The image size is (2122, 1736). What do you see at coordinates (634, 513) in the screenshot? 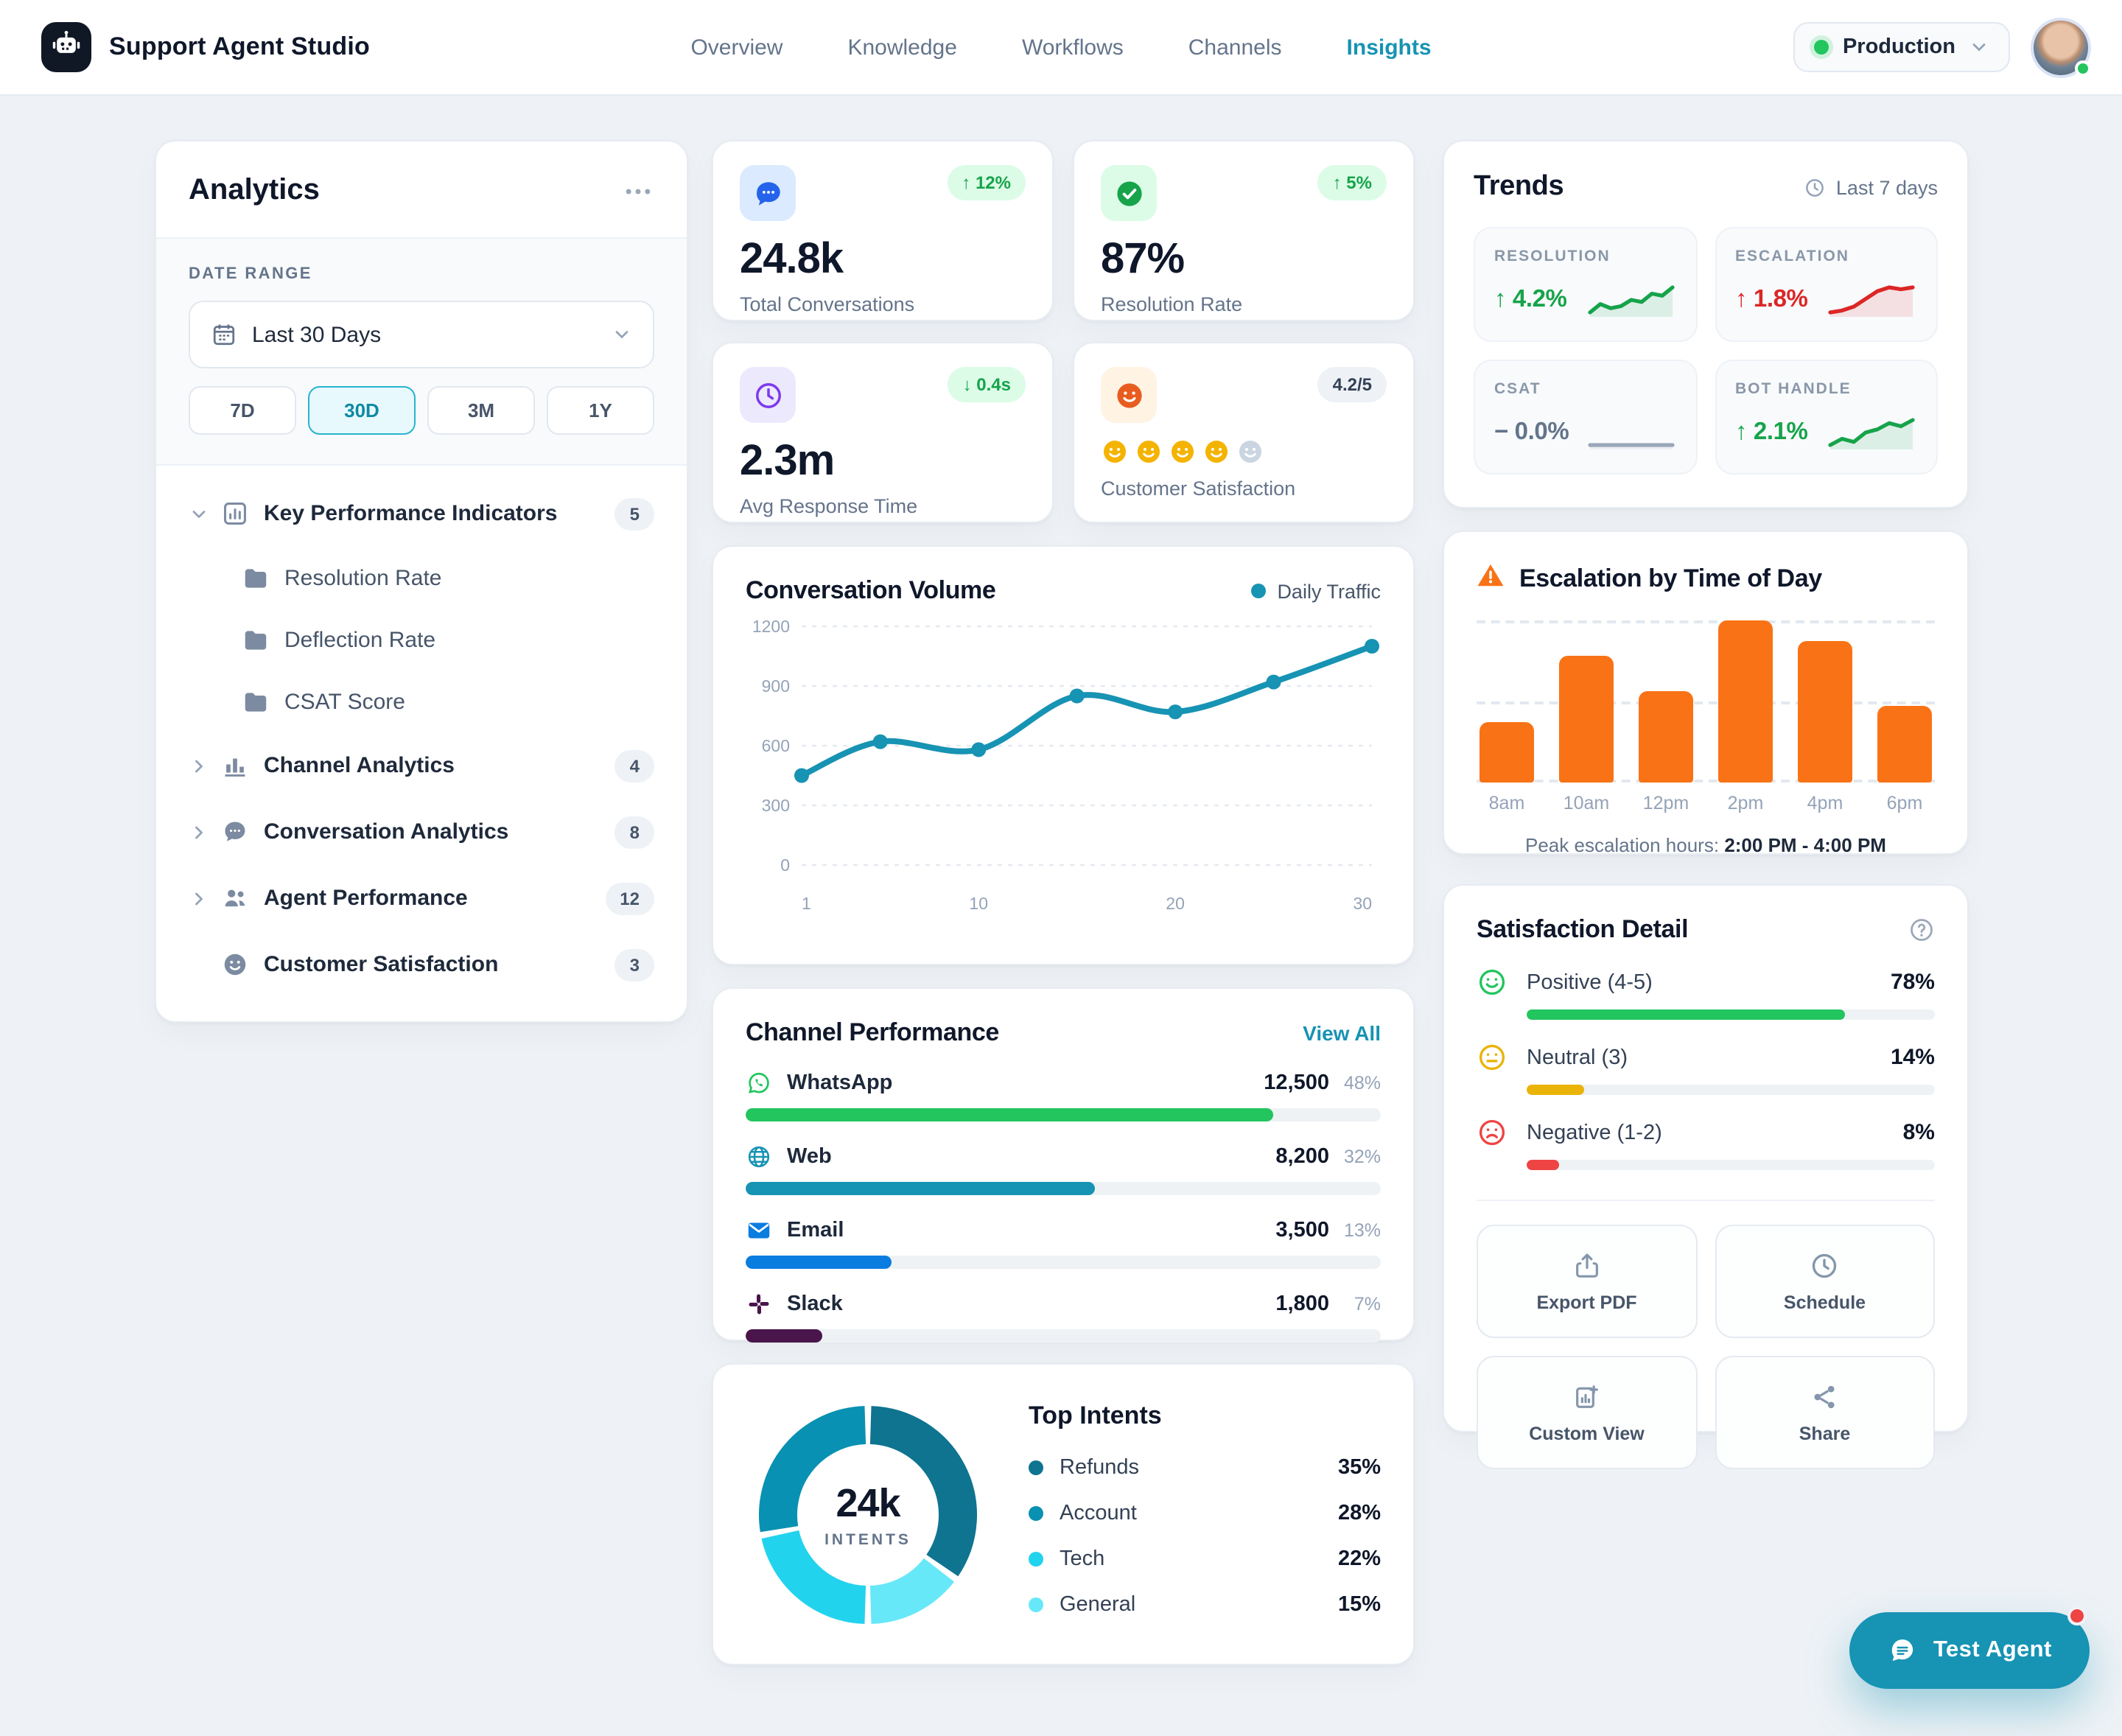
I see `count-badge: 5` at bounding box center [634, 513].